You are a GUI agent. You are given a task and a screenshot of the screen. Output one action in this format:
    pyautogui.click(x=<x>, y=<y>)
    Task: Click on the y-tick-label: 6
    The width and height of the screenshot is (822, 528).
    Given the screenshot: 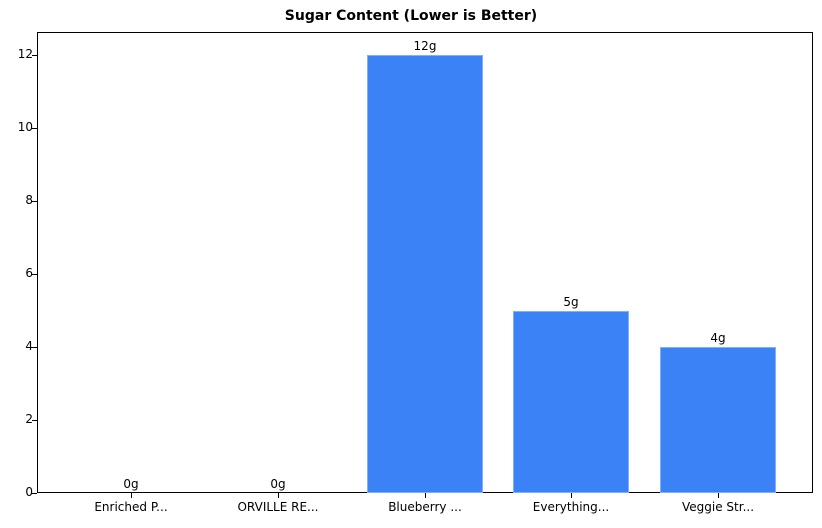 What is the action you would take?
    pyautogui.click(x=29, y=273)
    